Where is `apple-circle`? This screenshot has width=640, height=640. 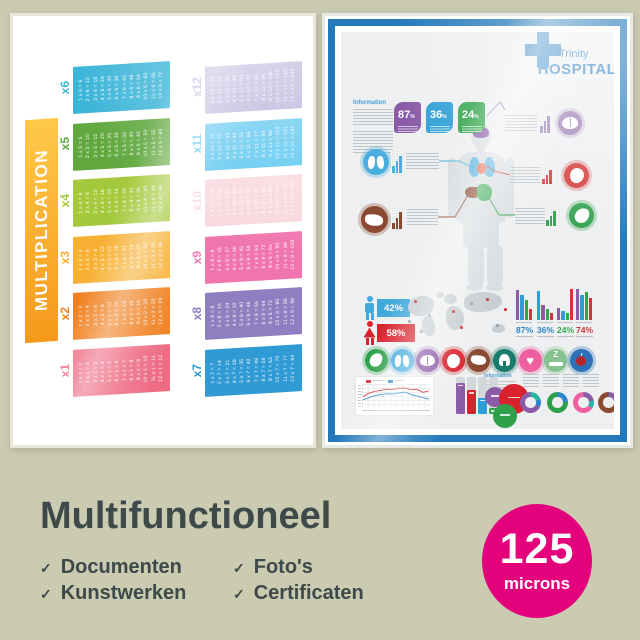 apple-circle is located at coordinates (581, 360).